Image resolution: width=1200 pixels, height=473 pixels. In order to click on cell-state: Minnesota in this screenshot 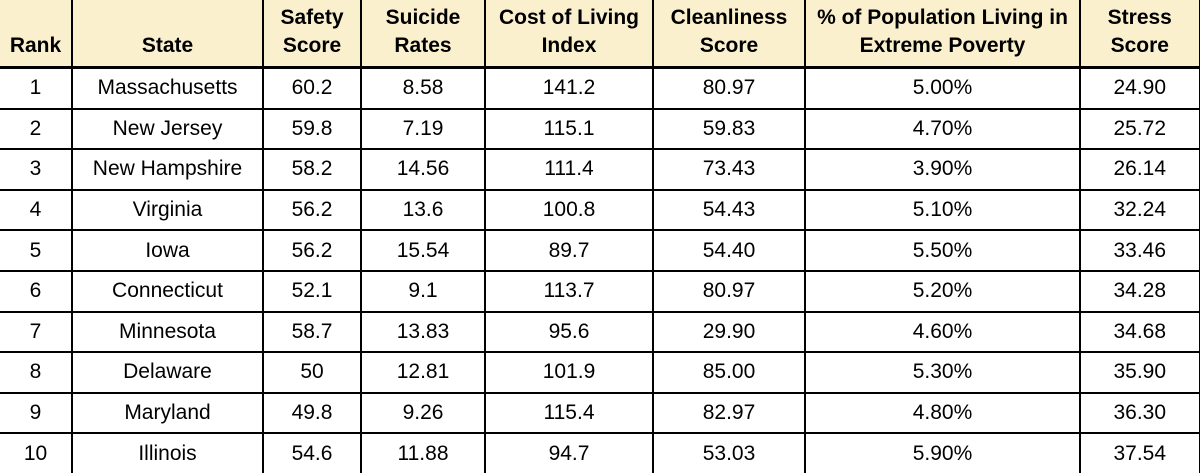, I will do `click(167, 332)`.